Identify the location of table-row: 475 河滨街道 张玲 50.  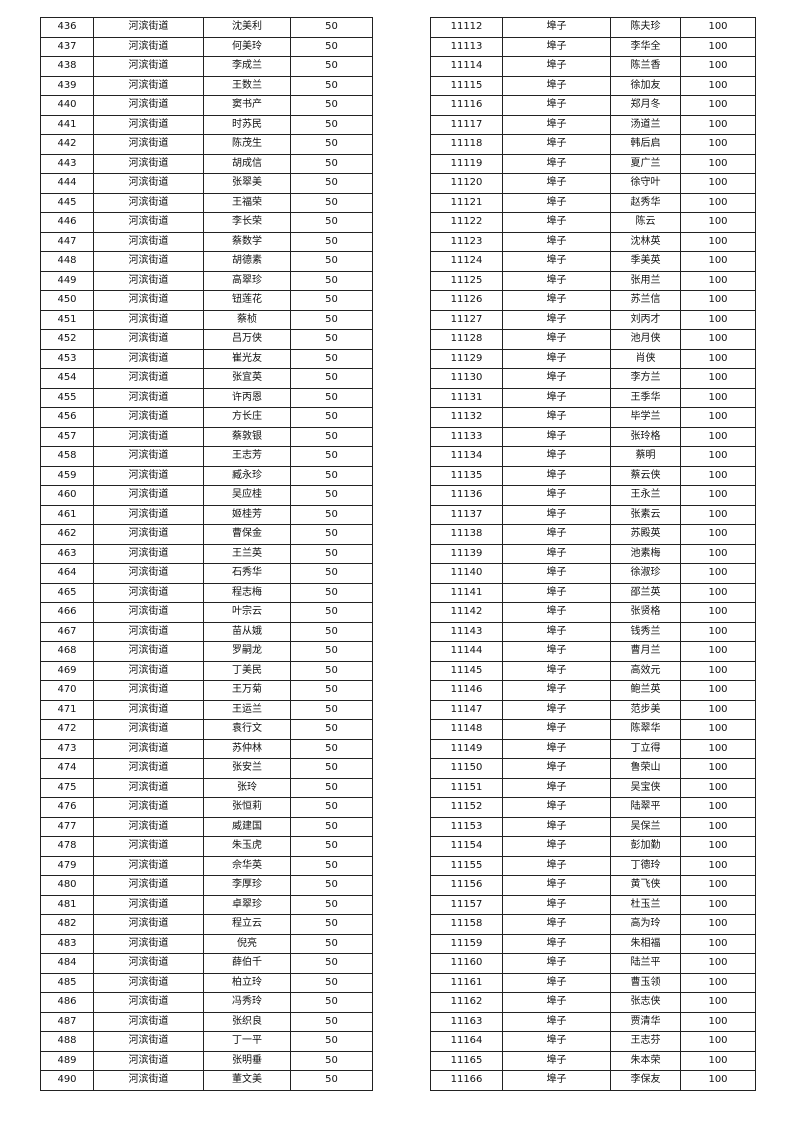
(206, 787).